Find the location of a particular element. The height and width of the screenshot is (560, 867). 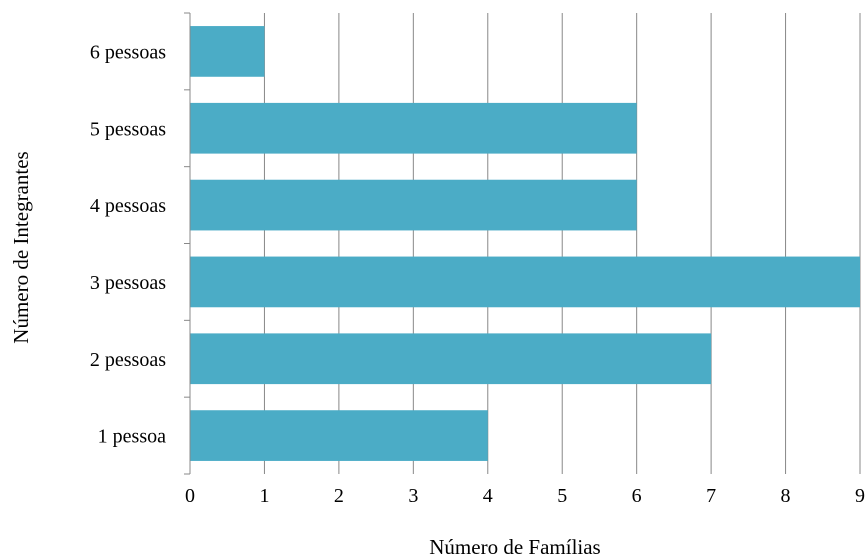

bar-4-pessoas is located at coordinates (413, 205).